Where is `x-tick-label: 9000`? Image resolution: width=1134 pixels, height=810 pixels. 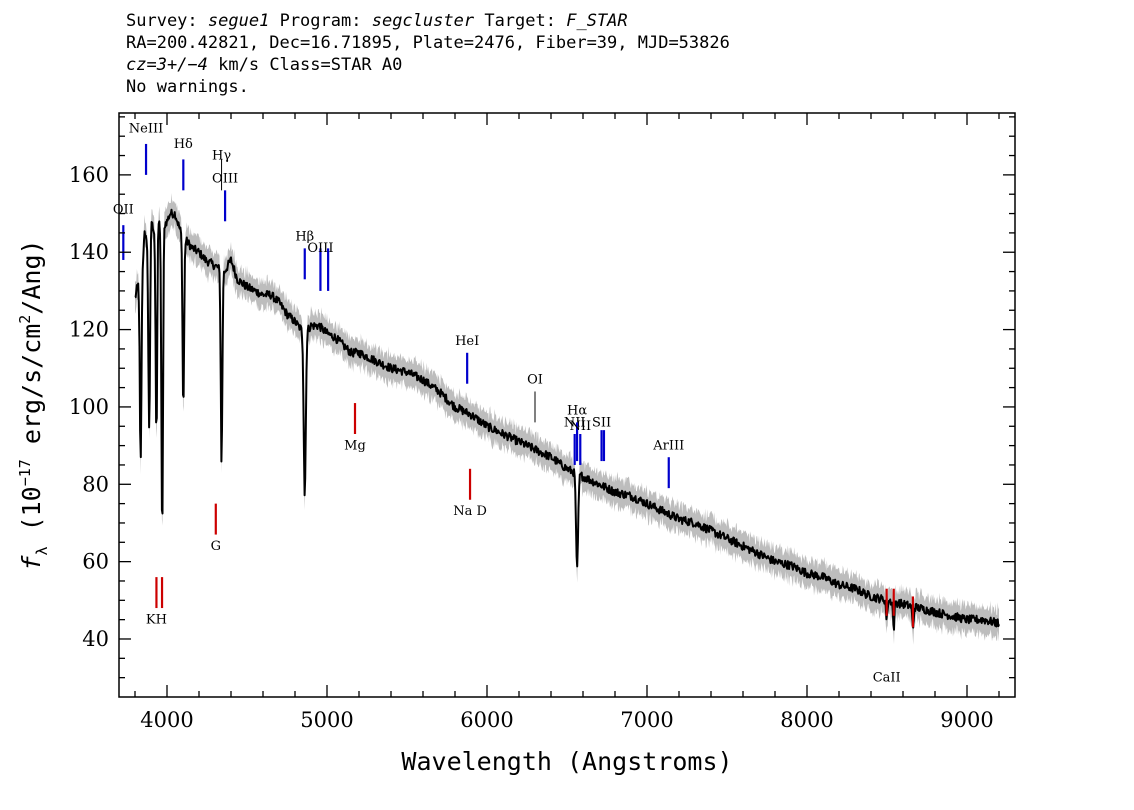
x-tick-label: 9000 is located at coordinates (966, 720).